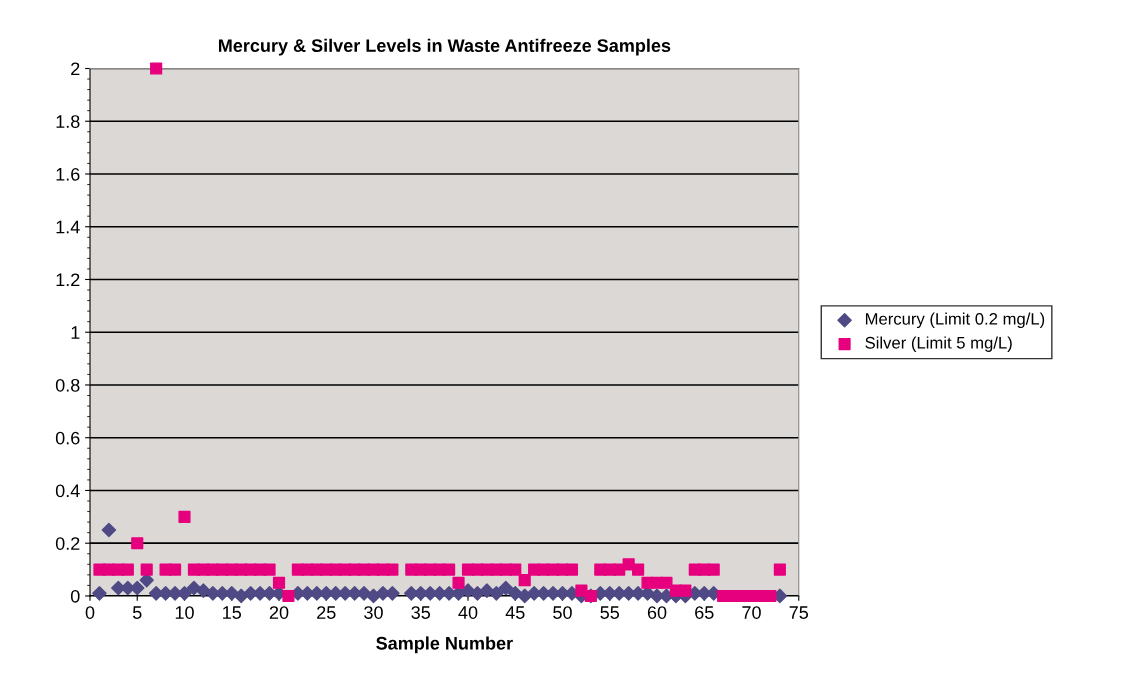 Image resolution: width=1125 pixels, height=685 pixels. Describe the element at coordinates (68, 174) in the screenshot. I see `y-tick-label: 1.6` at that location.